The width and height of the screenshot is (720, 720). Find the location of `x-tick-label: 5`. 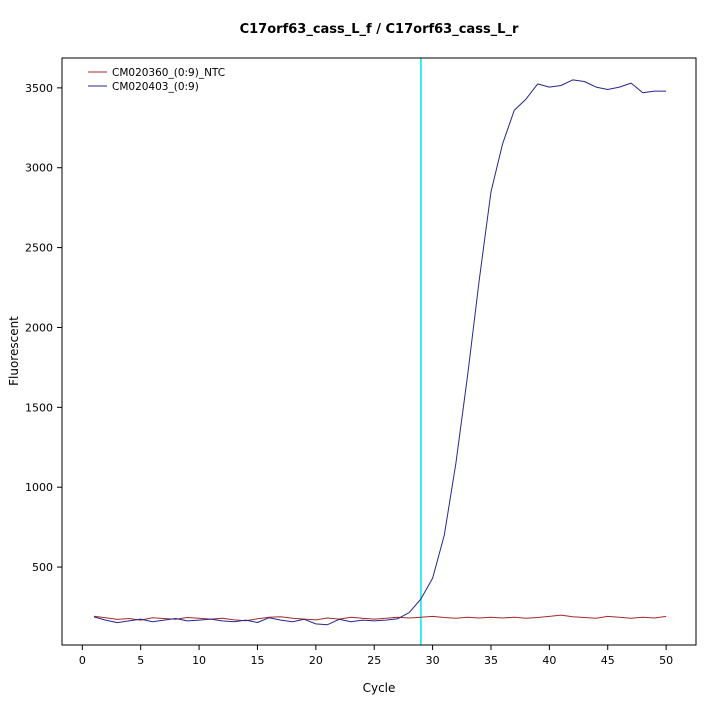

x-tick-label: 5 is located at coordinates (140, 660).